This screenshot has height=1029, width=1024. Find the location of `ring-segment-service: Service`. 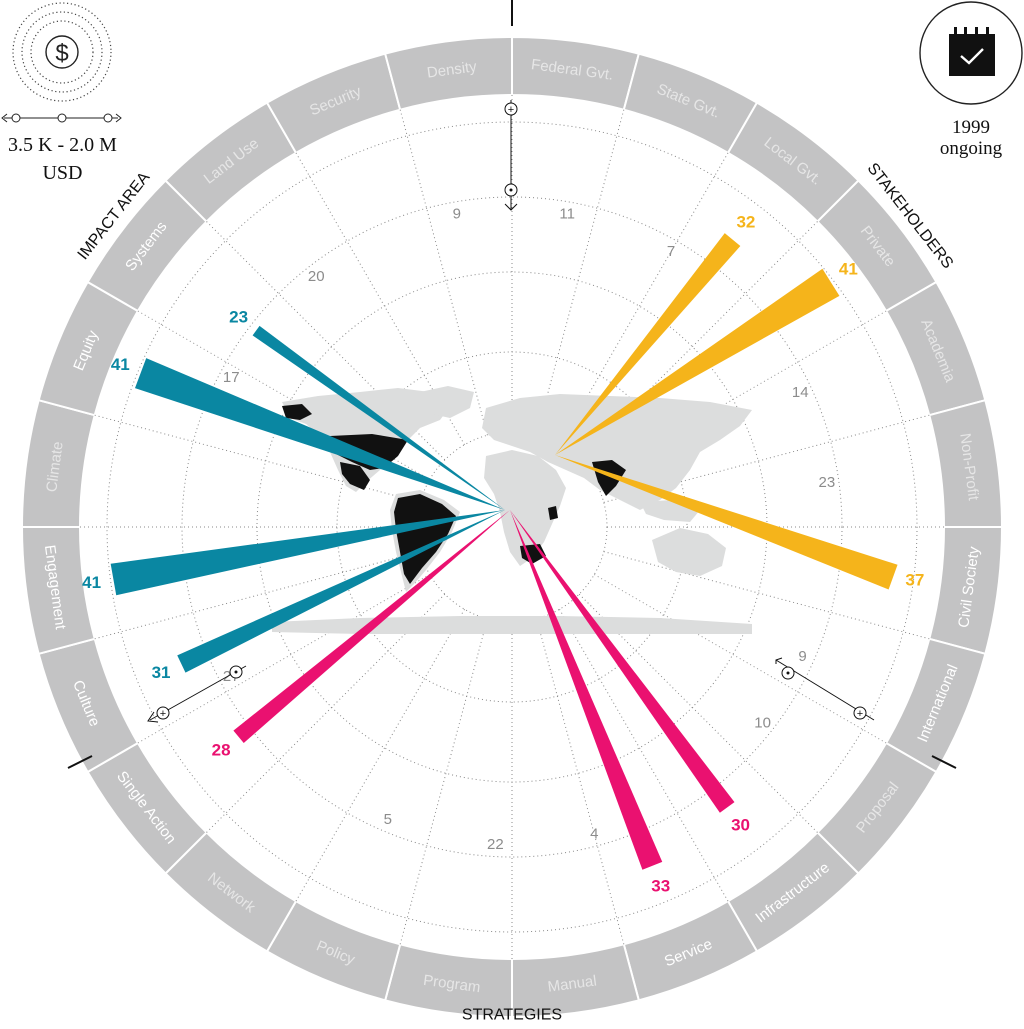

ring-segment-service: Service is located at coordinates (690, 950).